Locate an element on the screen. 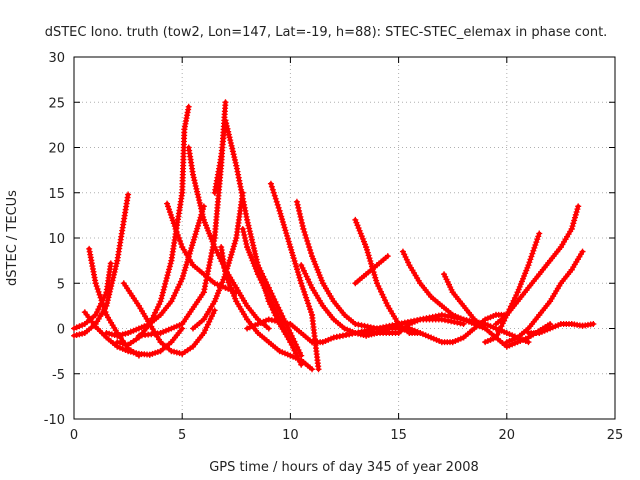  y-tick-label: 15 is located at coordinates (56, 194).